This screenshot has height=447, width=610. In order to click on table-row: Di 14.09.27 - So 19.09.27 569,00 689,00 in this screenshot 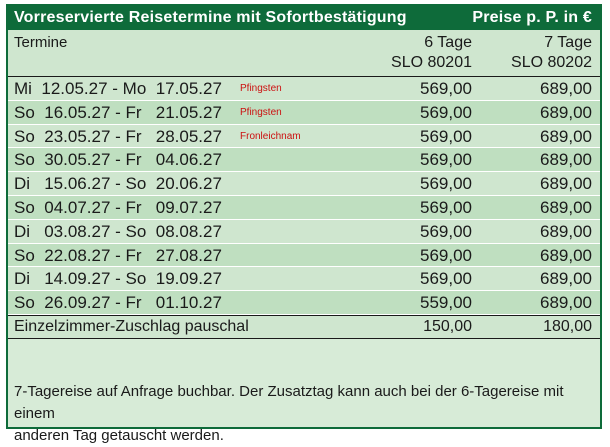, I will do `click(304, 279)`.